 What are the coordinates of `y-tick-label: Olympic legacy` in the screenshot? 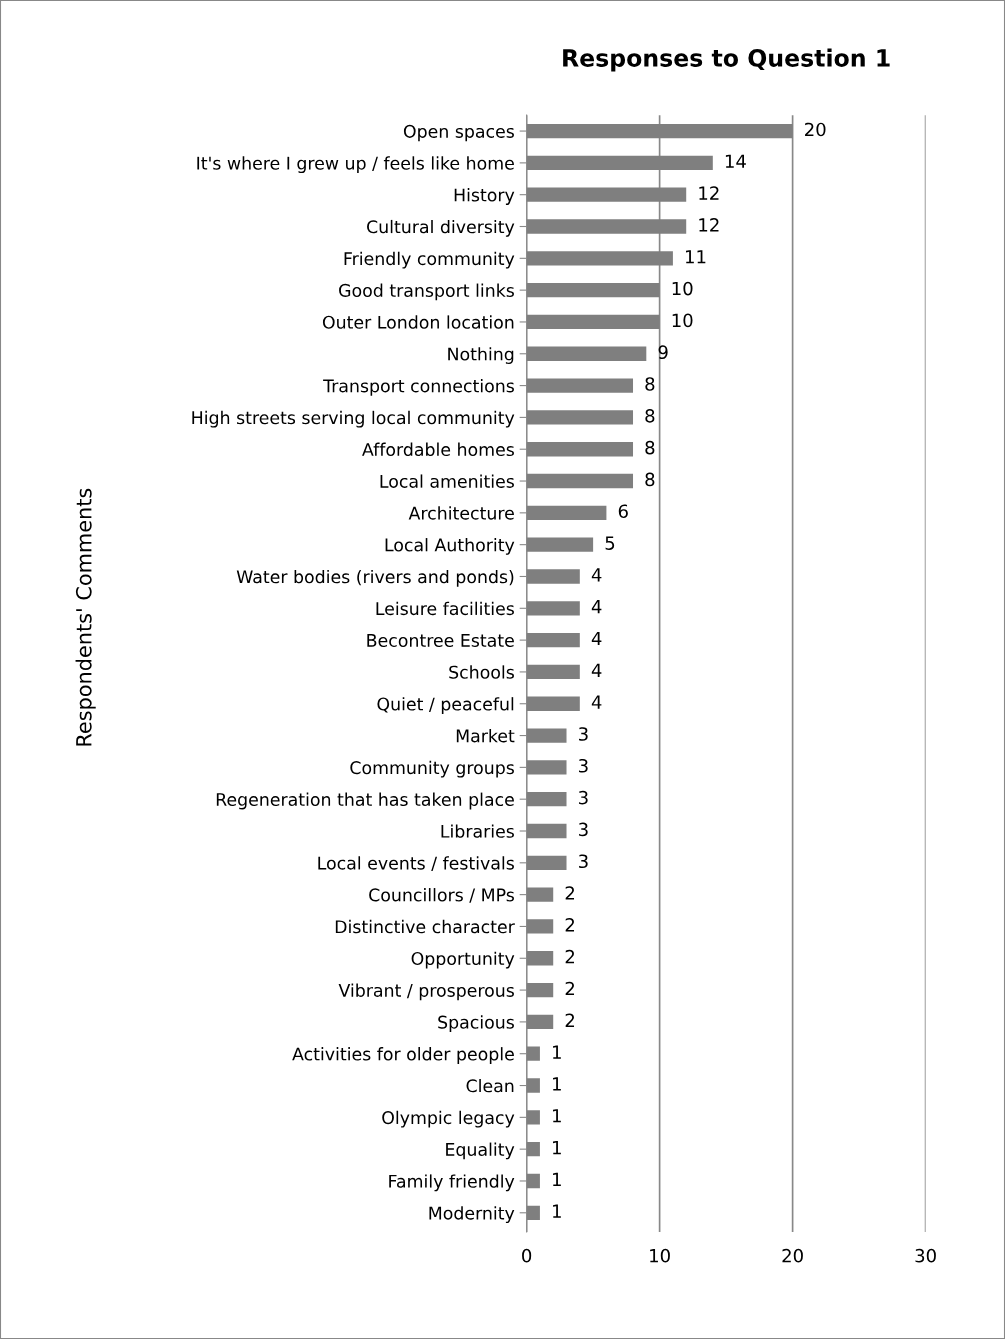 It's located at (448, 1119).